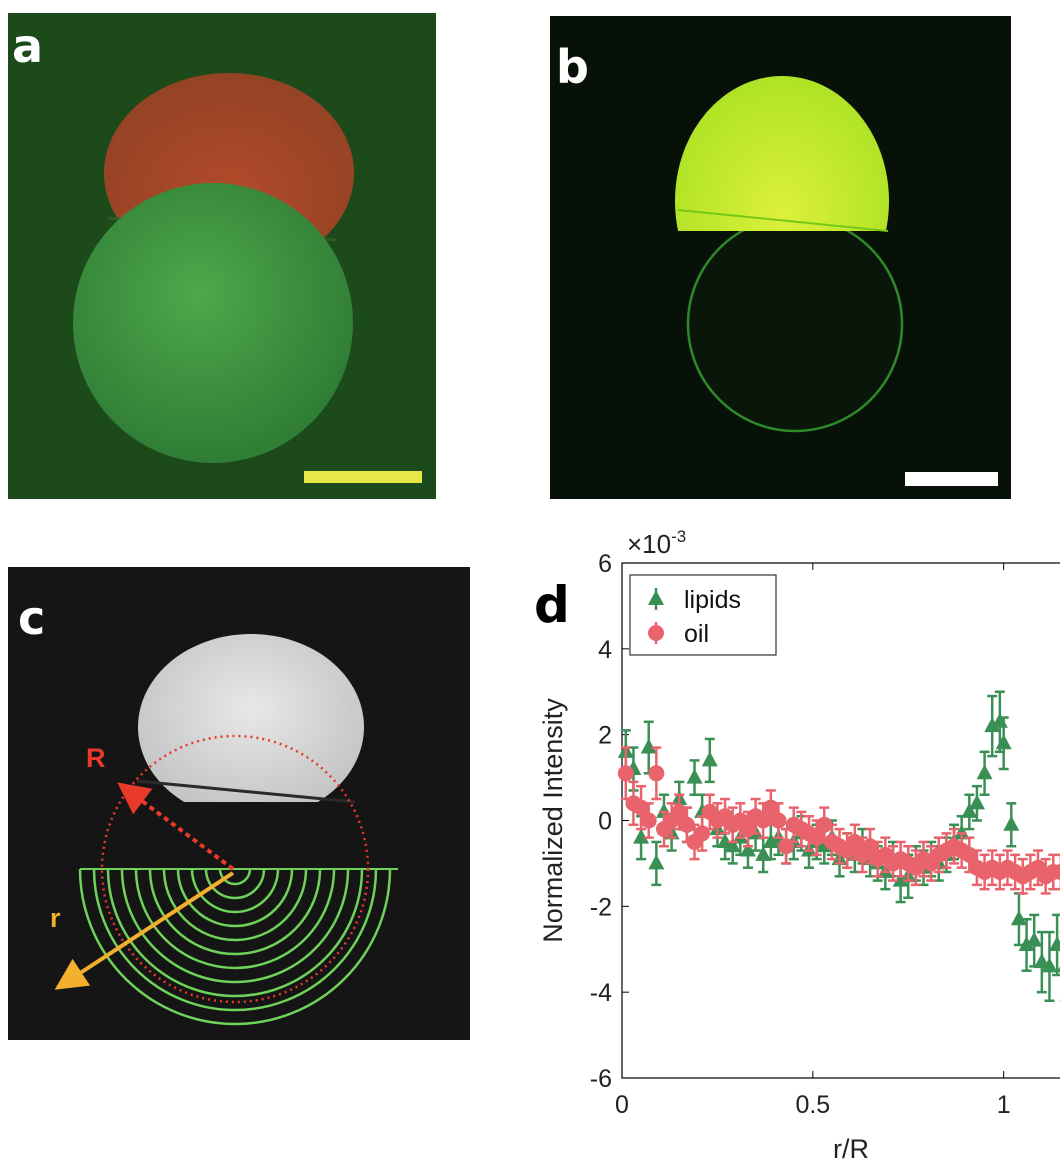 Image resolution: width=1060 pixels, height=1171 pixels. Describe the element at coordinates (176, 826) in the screenshot. I see `R-arrow` at that location.